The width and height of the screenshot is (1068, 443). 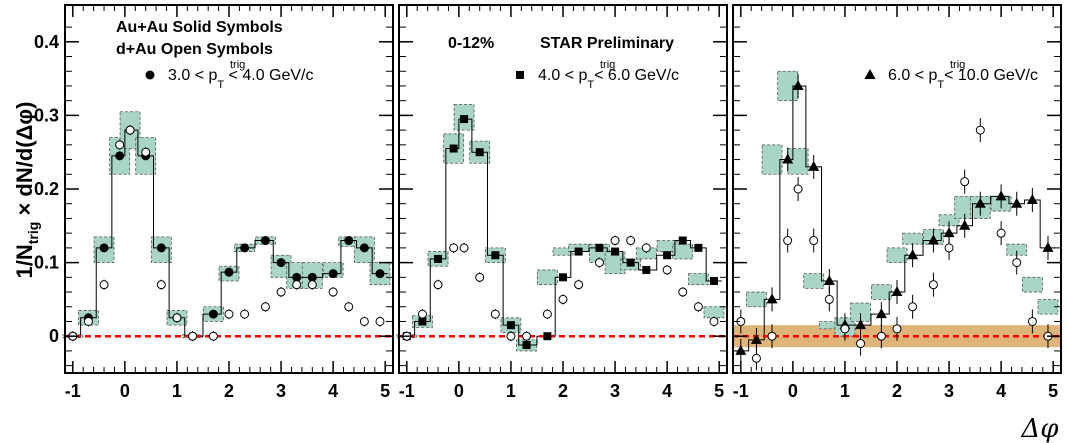 What do you see at coordinates (563, 391) in the screenshot?
I see `x-tick-label: 2` at bounding box center [563, 391].